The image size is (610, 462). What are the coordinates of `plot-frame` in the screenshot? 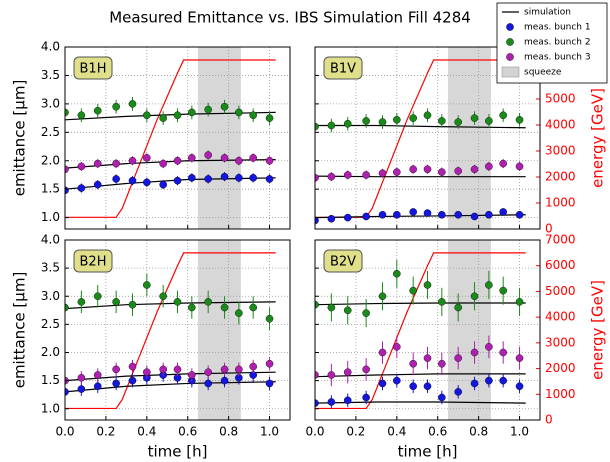 It's located at (427, 138).